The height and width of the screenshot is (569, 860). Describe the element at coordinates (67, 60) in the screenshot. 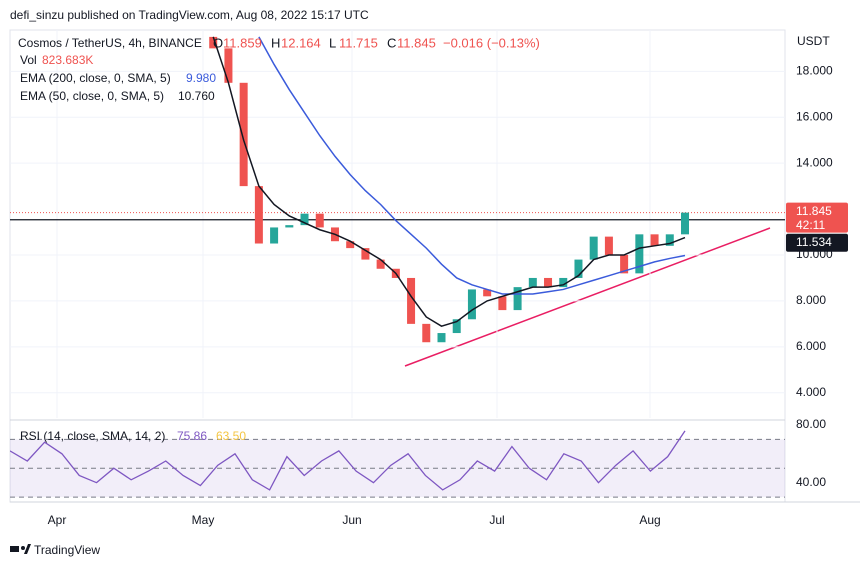

I see `vol-value: 823.683K` at that location.